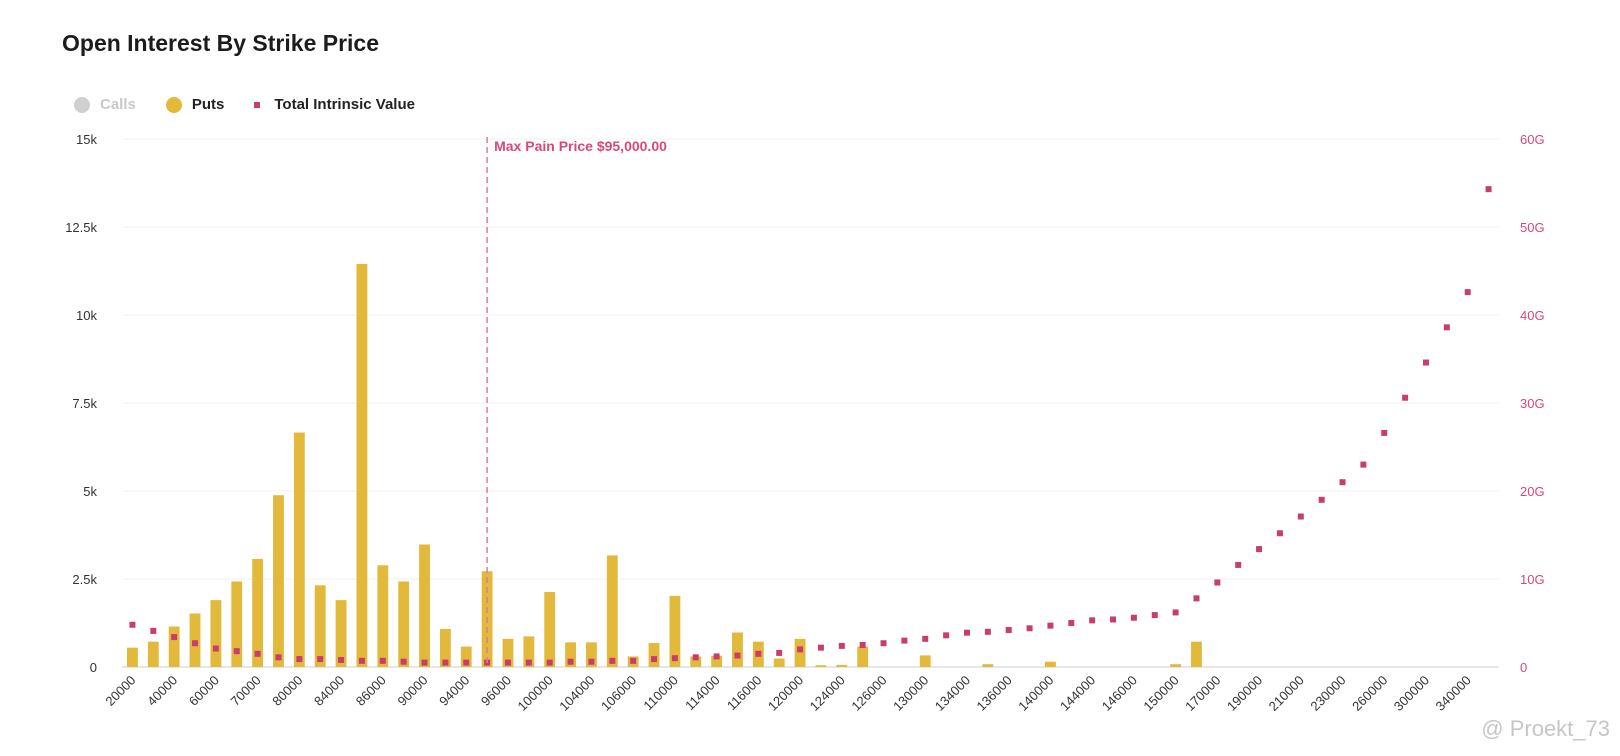  Describe the element at coordinates (702, 693) in the screenshot. I see `x-tick-label: 114000` at that location.